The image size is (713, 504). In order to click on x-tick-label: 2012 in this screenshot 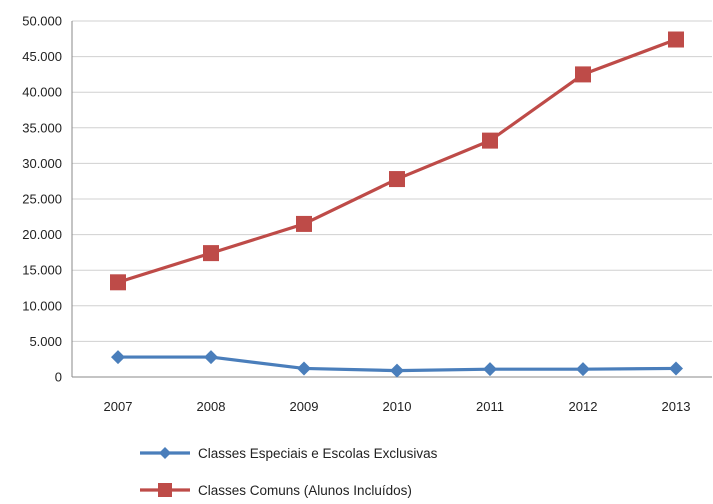, I will do `click(583, 406)`.